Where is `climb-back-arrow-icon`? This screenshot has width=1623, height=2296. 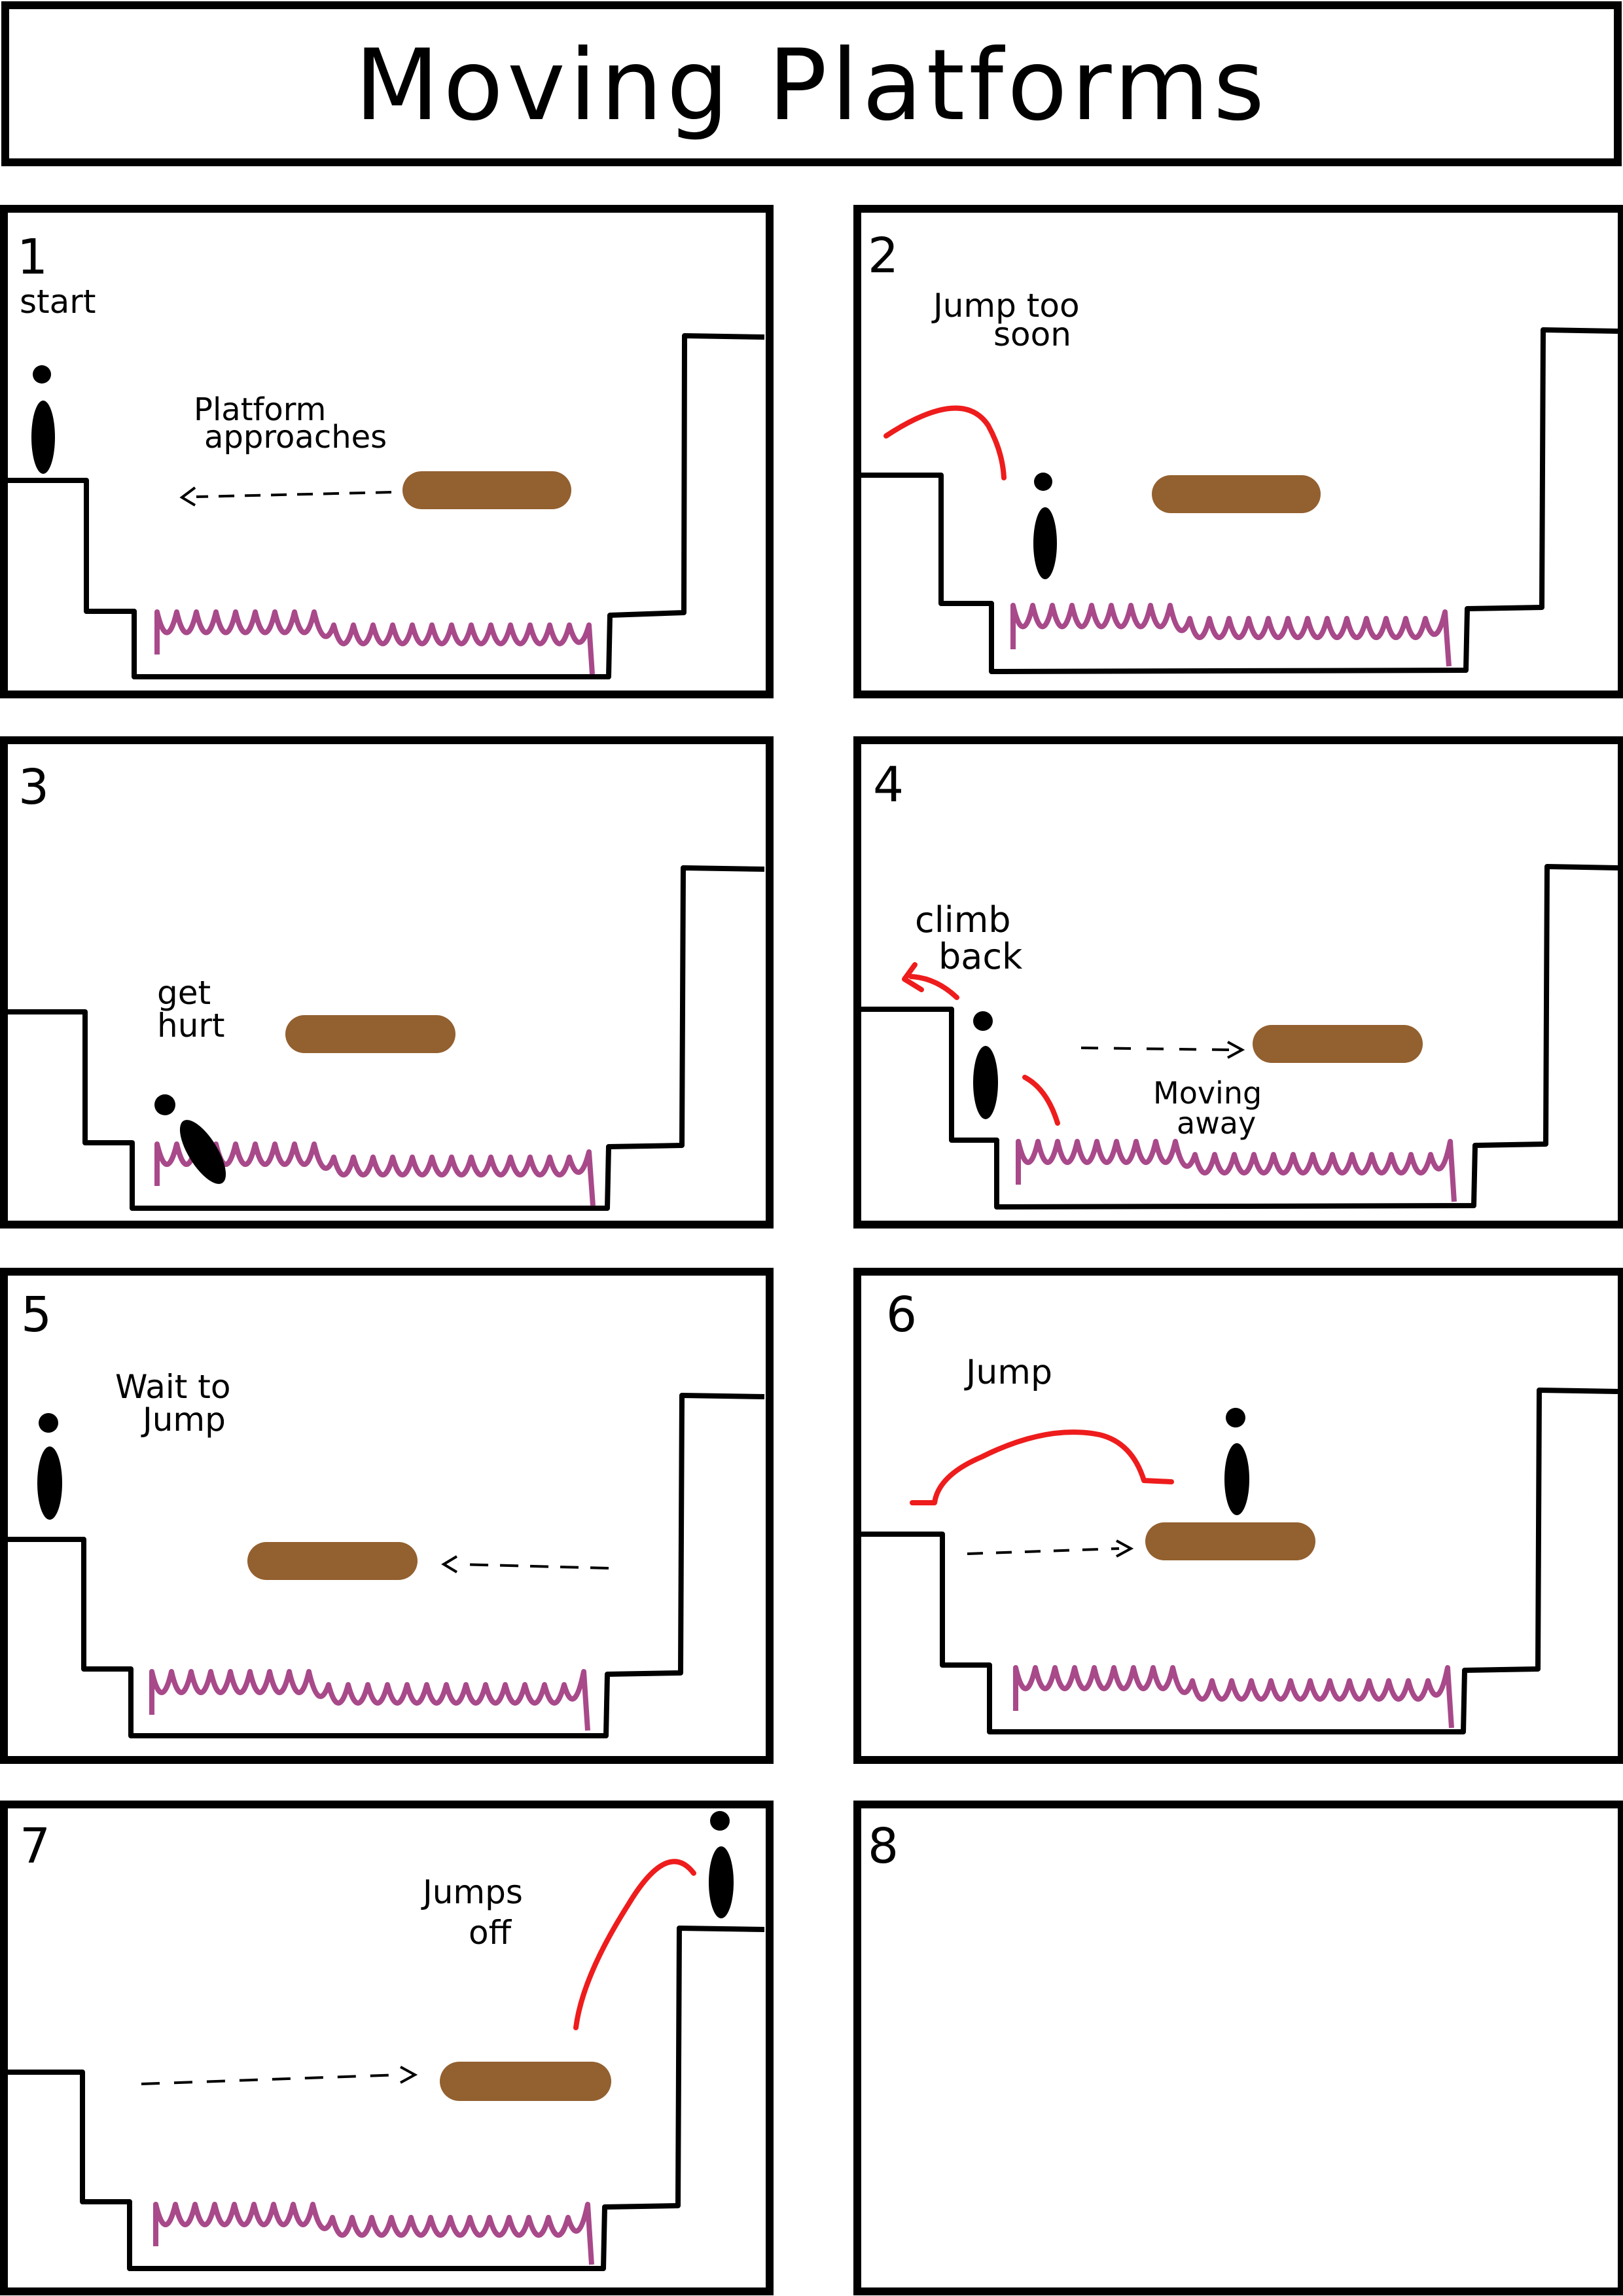 climb-back-arrow-icon is located at coordinates (930, 981).